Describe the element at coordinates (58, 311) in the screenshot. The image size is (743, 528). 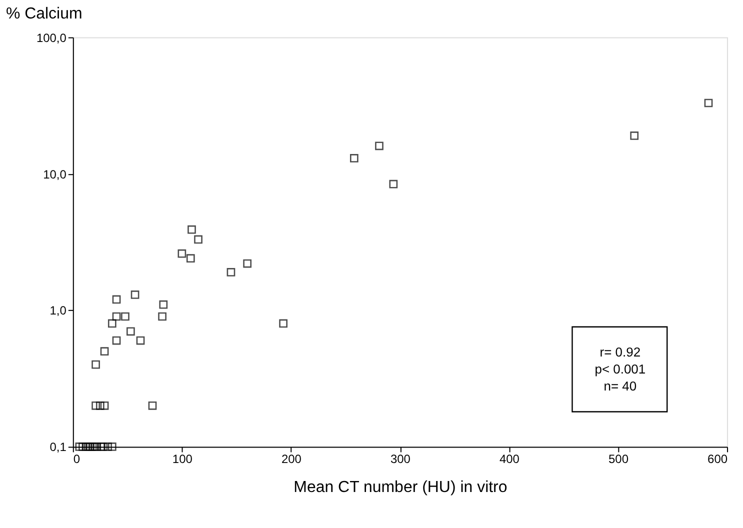
I see `y-tick-label: 1,0` at that location.